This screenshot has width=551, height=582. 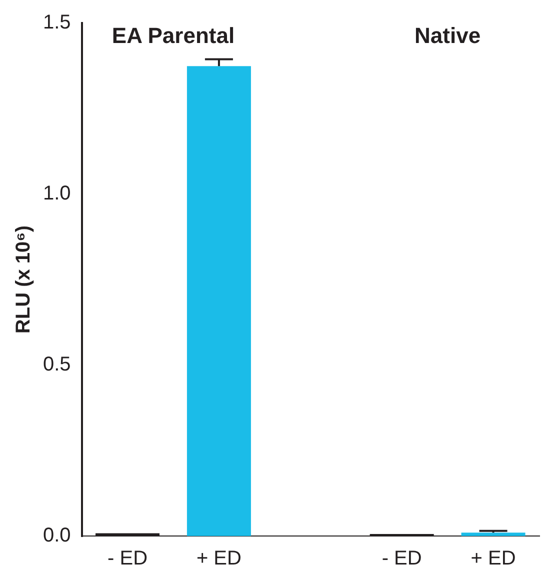 I want to click on annotation: Native, so click(x=447, y=35).